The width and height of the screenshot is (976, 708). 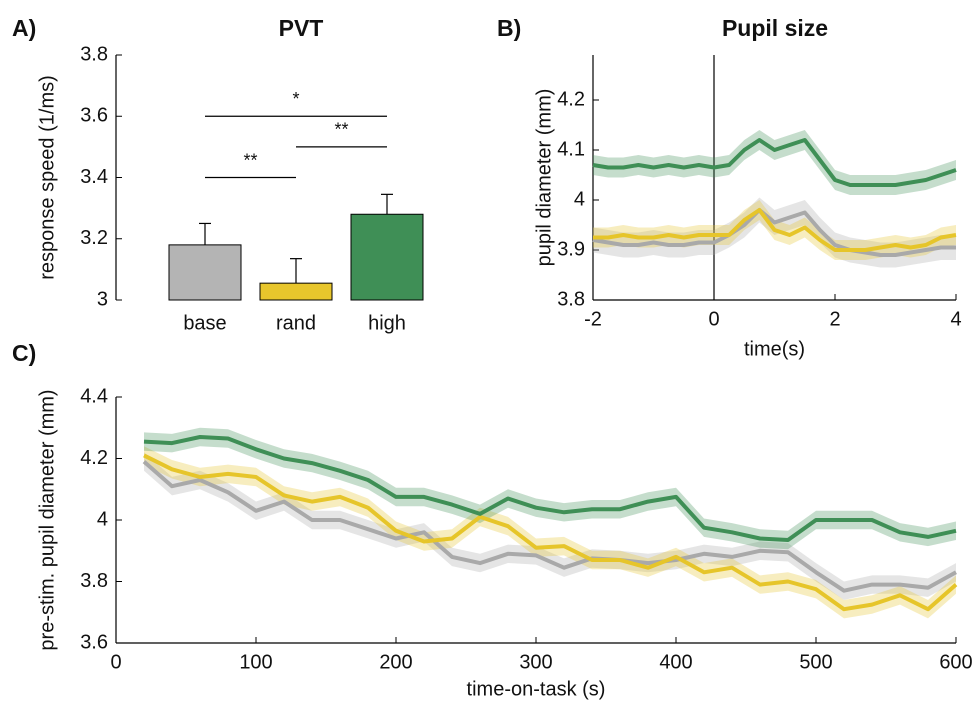 What do you see at coordinates (301, 28) in the screenshot?
I see `chart-title: PVT` at bounding box center [301, 28].